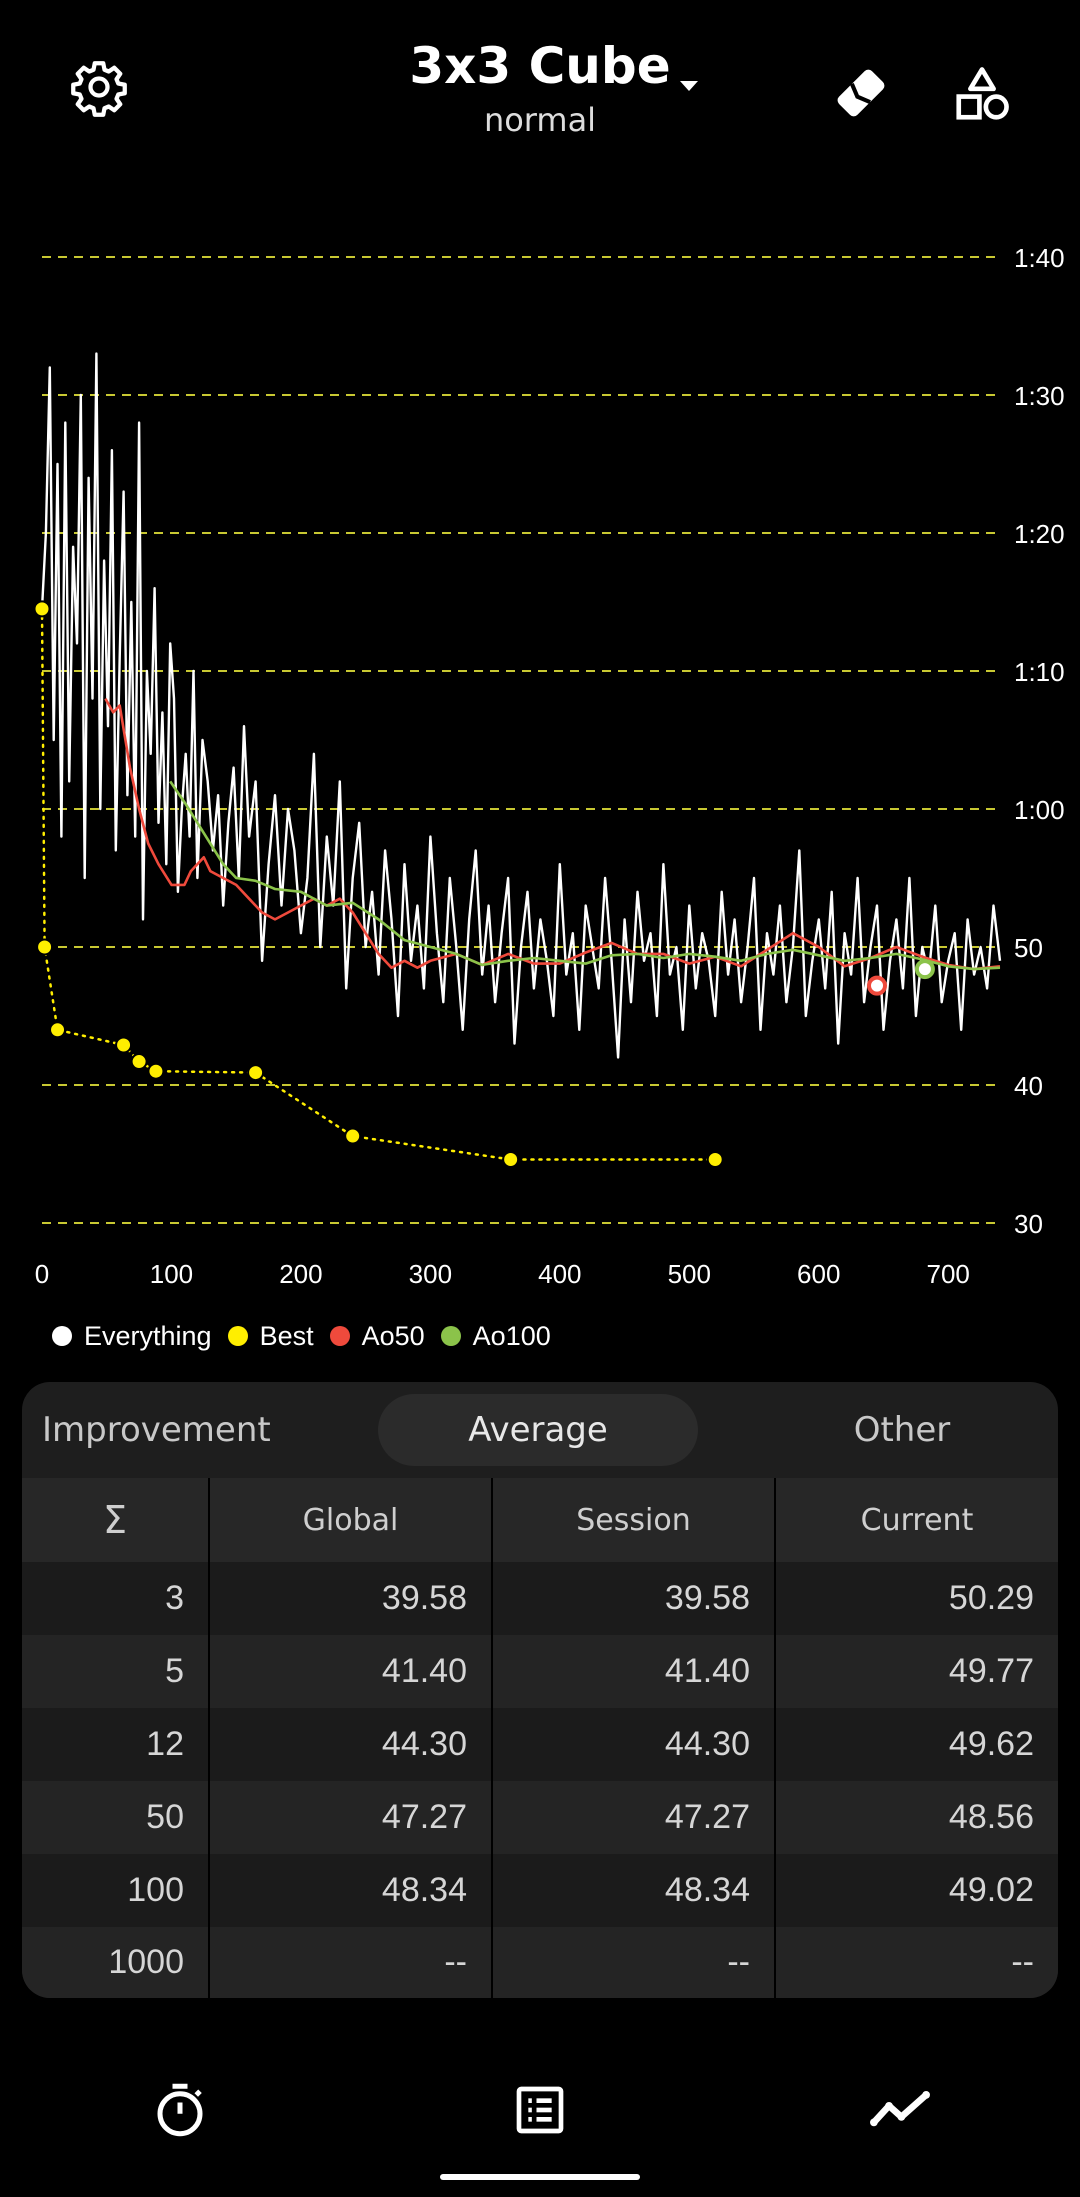 This screenshot has height=2197, width=1080. I want to click on nav-stats, so click(900, 2110).